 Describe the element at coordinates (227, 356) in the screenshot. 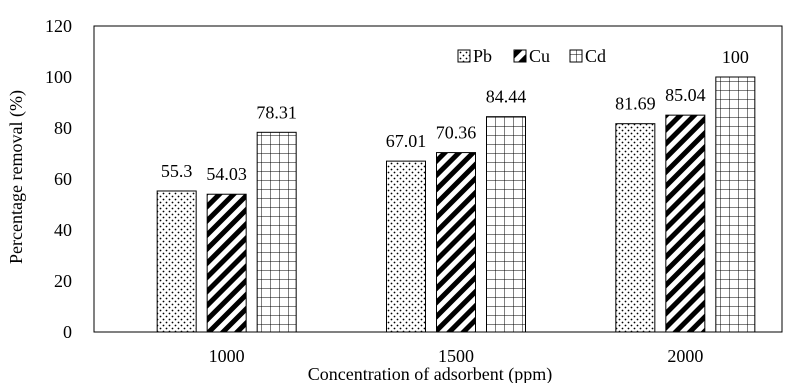

I see `x-tick-label: 1000` at that location.